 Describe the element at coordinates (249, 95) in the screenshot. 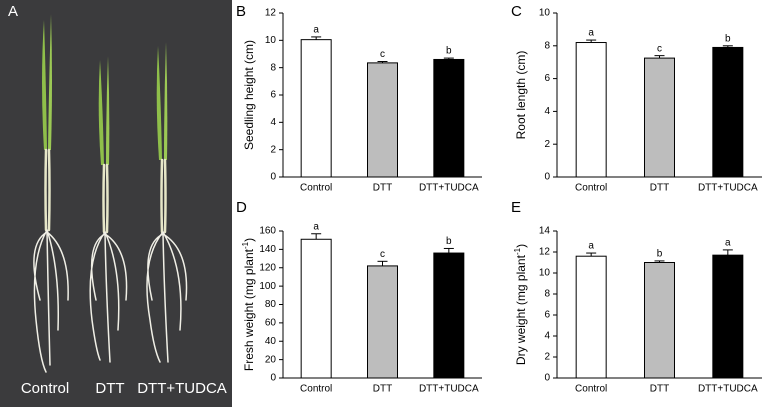

I see `y-axis-label: Seedling height (cm)` at that location.